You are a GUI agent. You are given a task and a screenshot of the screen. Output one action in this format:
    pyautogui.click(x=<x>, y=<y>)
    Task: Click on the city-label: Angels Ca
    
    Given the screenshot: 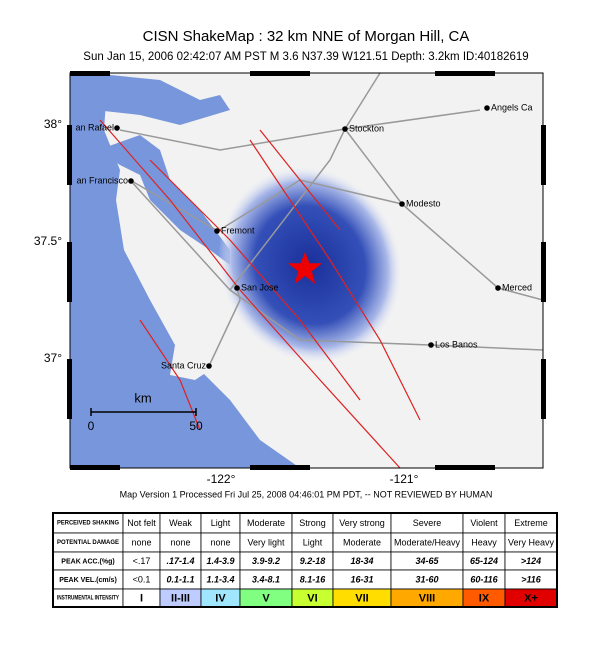 What is the action you would take?
    pyautogui.click(x=512, y=107)
    